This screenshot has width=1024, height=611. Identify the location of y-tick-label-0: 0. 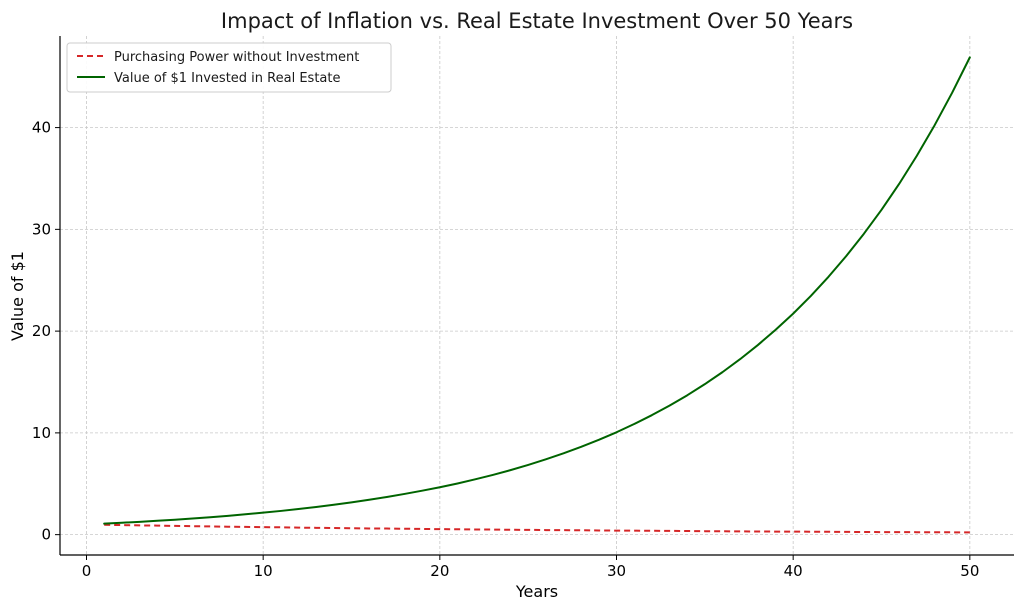
(46, 535).